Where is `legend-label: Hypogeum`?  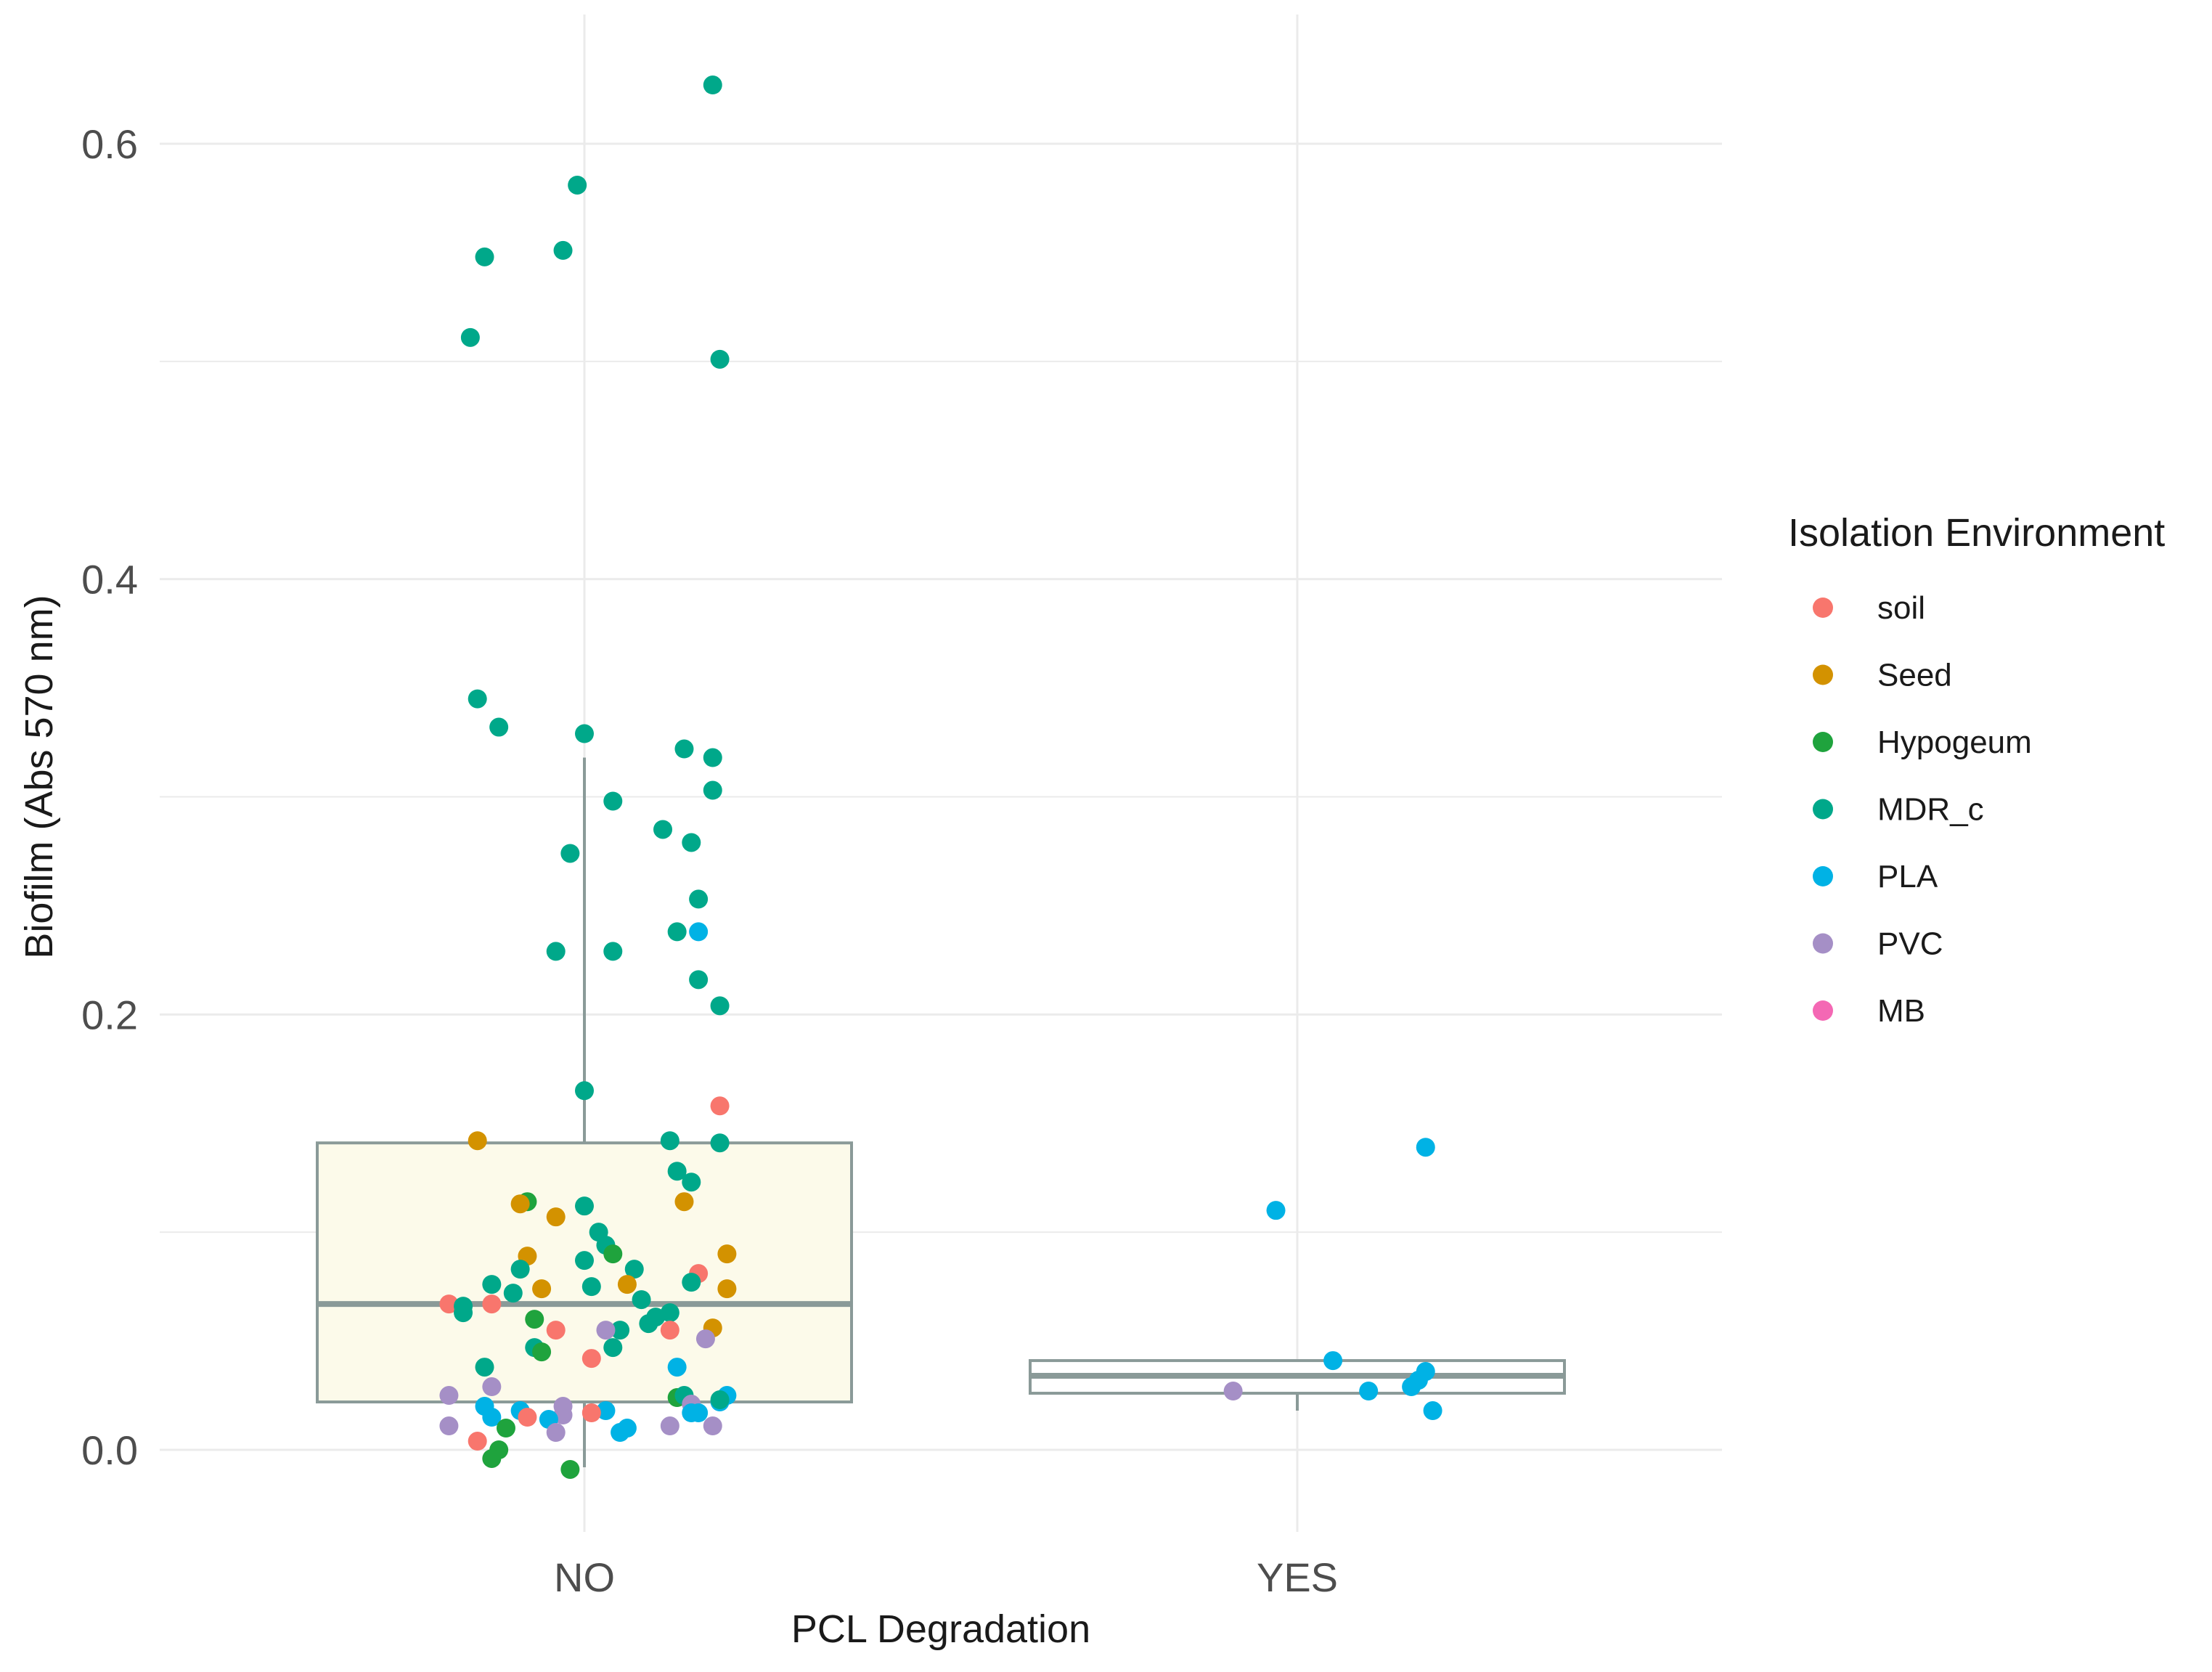 legend-label: Hypogeum is located at coordinates (1954, 742).